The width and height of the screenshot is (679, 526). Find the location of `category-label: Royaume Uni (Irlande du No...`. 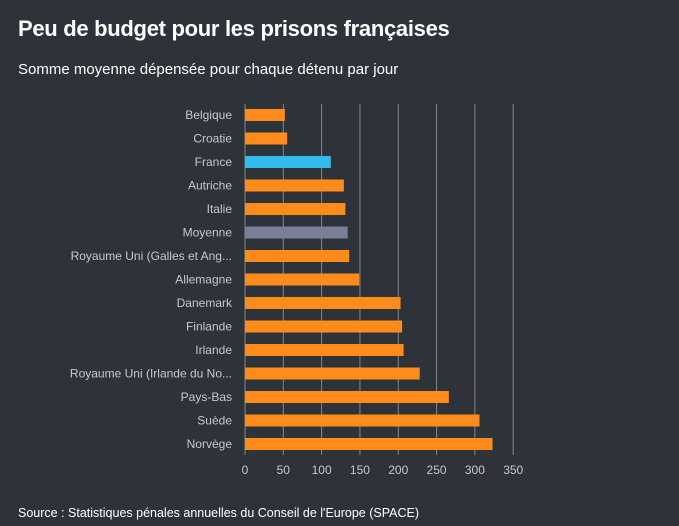

category-label: Royaume Uni (Irlande du No... is located at coordinates (151, 374).